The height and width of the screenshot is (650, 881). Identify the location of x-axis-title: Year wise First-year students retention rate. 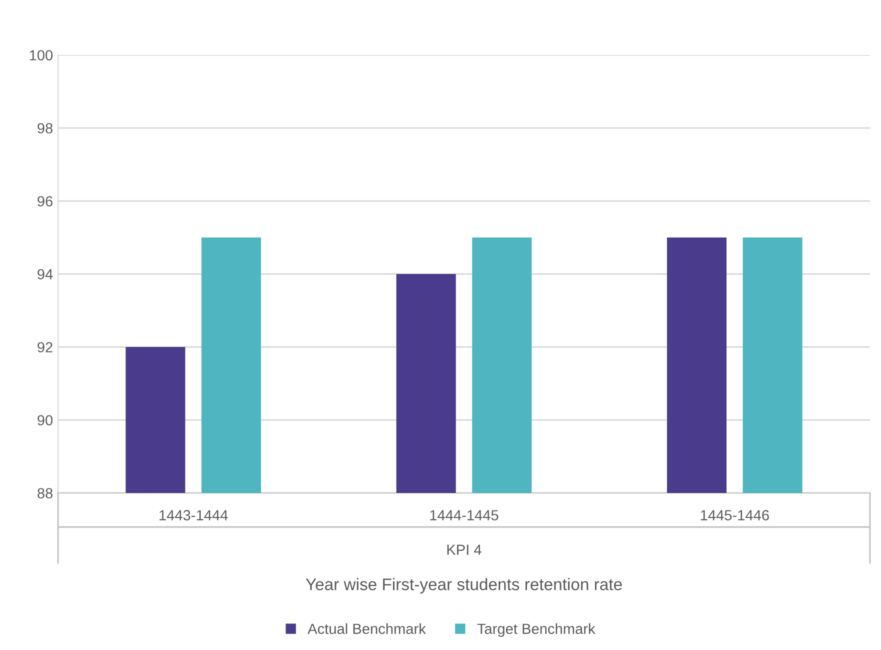
(464, 586).